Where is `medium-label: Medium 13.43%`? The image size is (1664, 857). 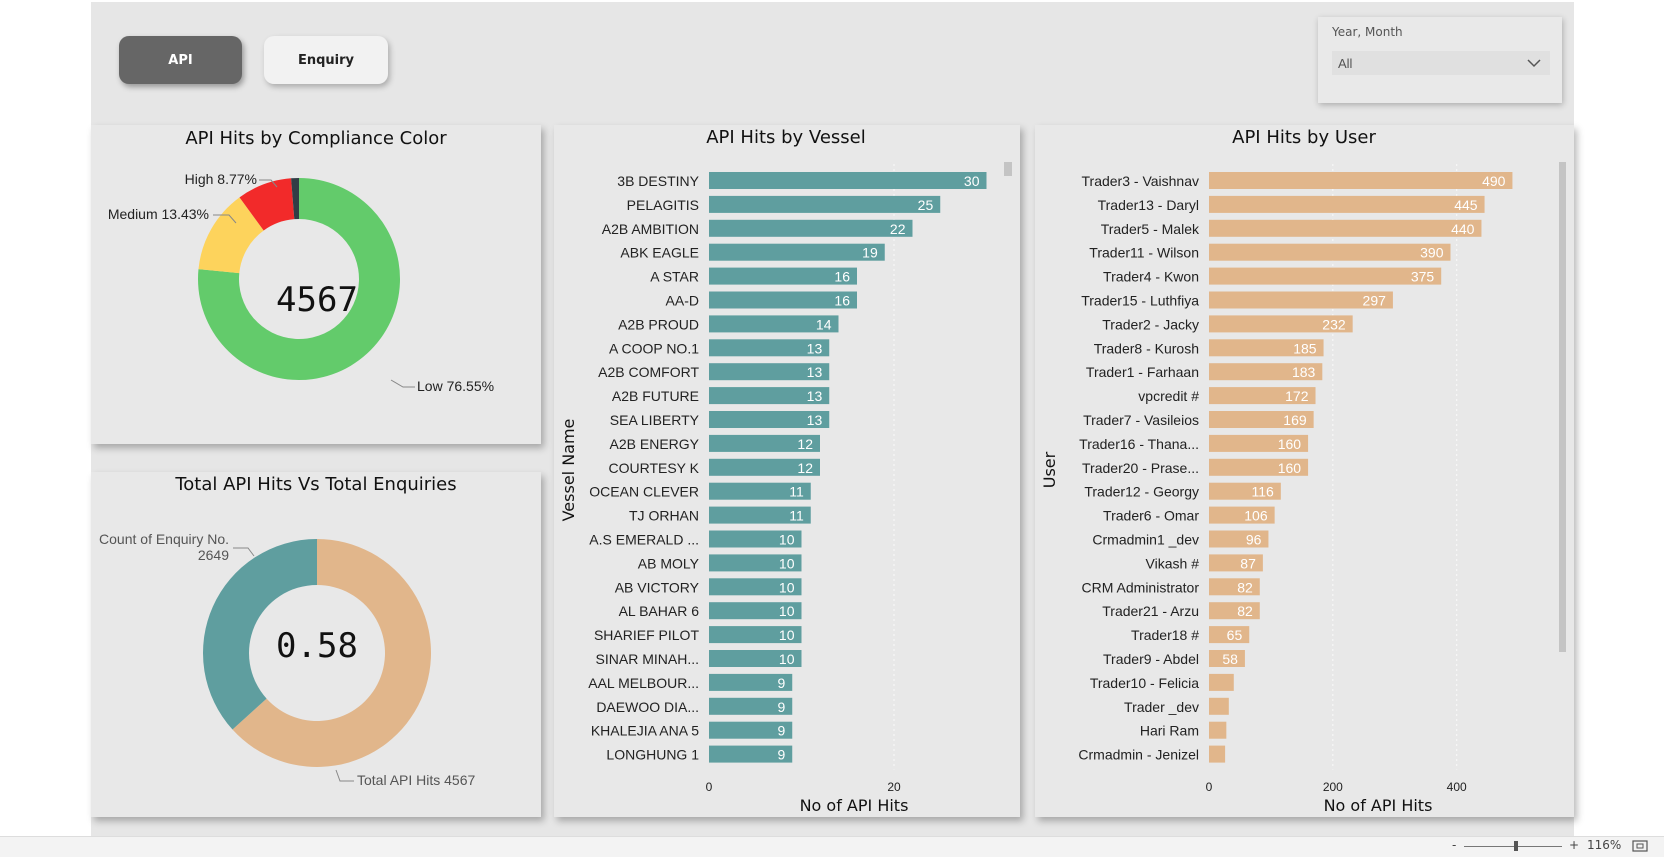 medium-label: Medium 13.43% is located at coordinates (158, 214).